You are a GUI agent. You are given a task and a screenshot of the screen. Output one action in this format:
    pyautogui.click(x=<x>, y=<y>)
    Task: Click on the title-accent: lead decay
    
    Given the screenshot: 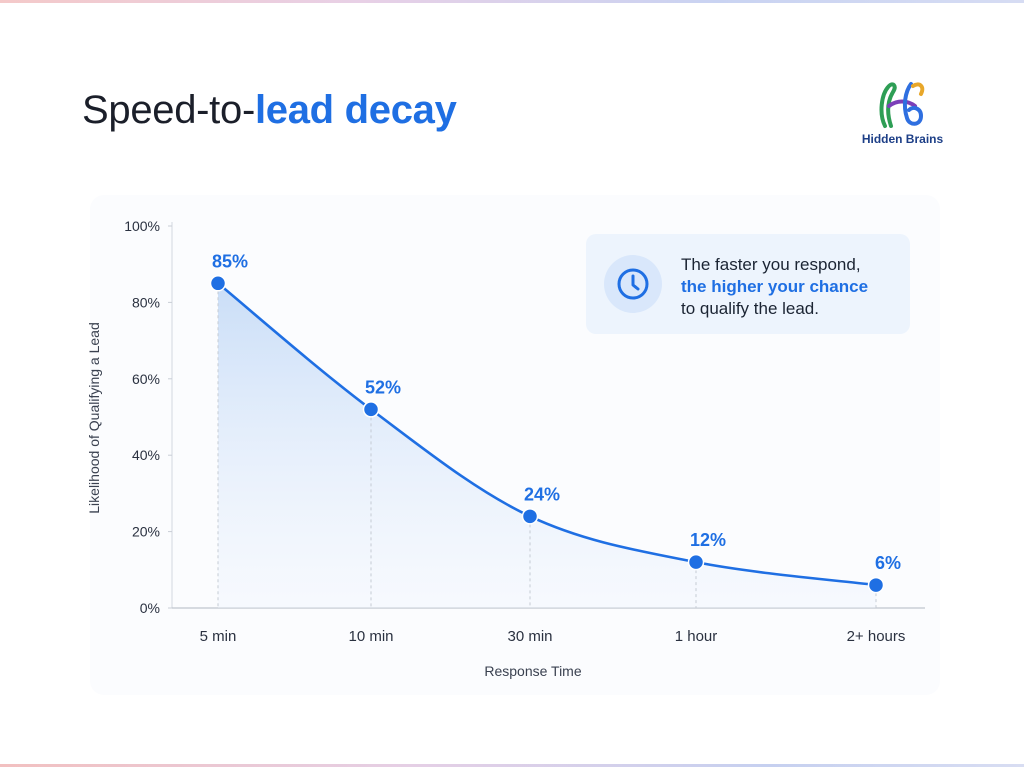 What is the action you would take?
    pyautogui.click(x=355, y=110)
    